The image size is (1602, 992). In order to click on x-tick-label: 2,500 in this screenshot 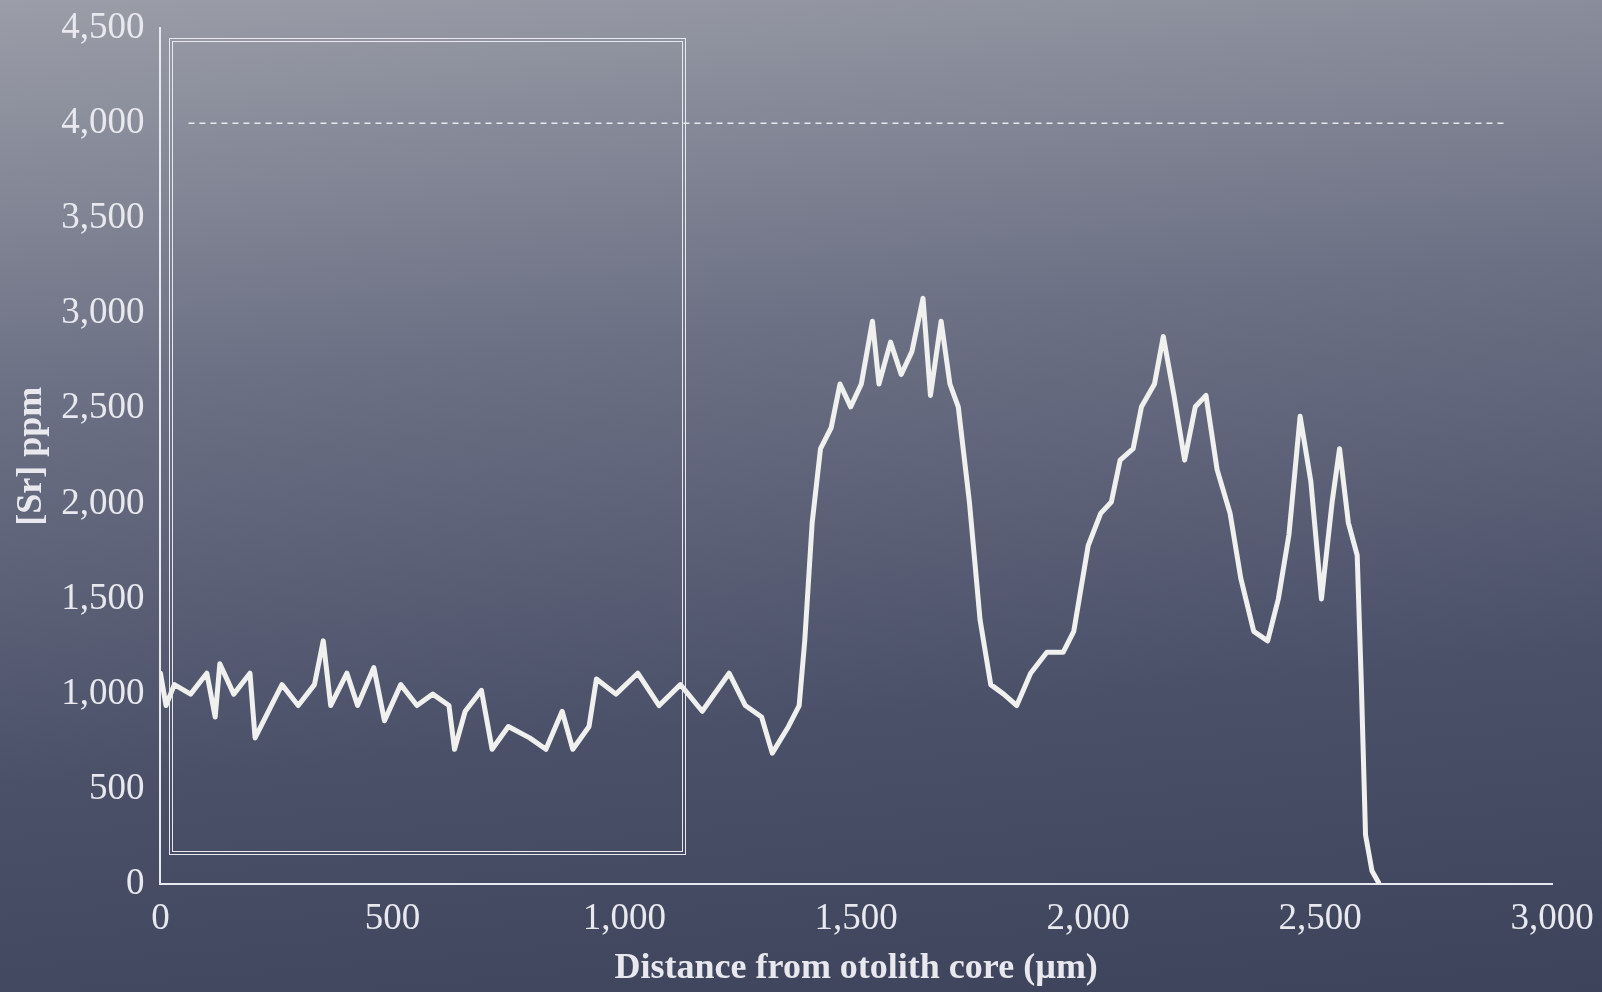, I will do `click(1320, 917)`.